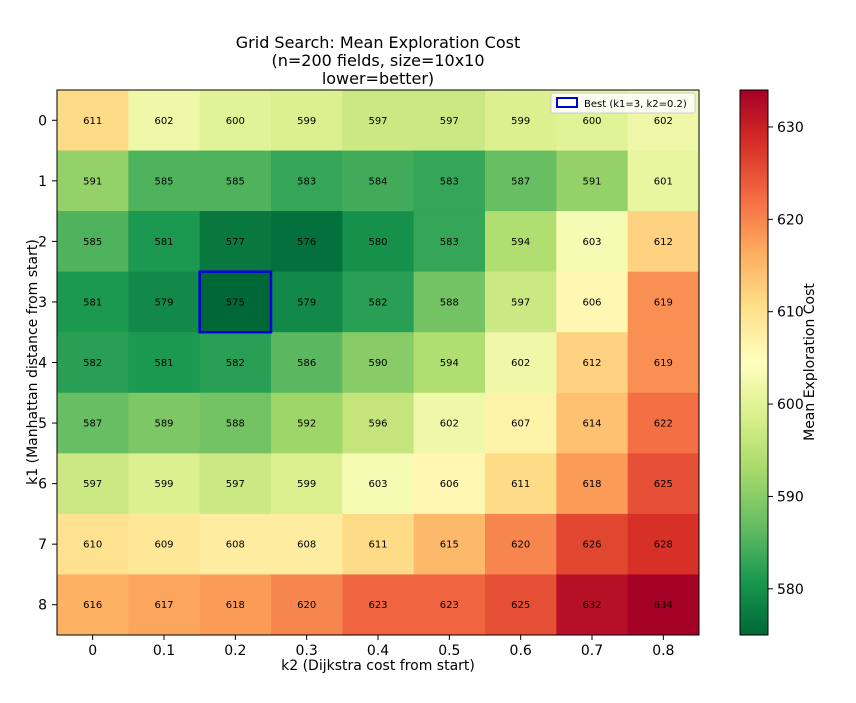  I want to click on y-axis-label: k1 (Manhattan distance from start), so click(33, 362).